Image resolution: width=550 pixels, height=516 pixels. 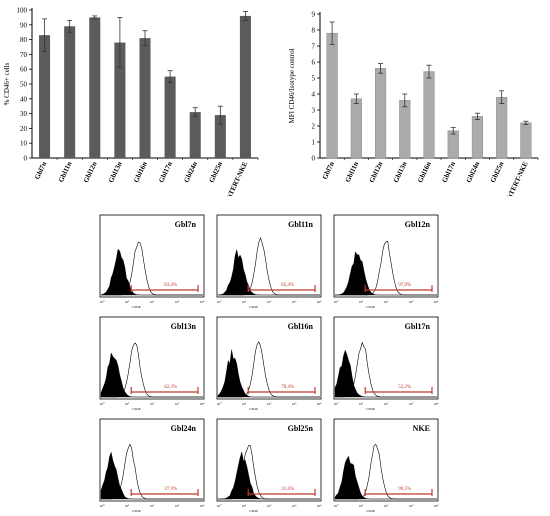 What do you see at coordinates (448, 172) in the screenshot?
I see `x-tick-label: Gbl17n` at bounding box center [448, 172].